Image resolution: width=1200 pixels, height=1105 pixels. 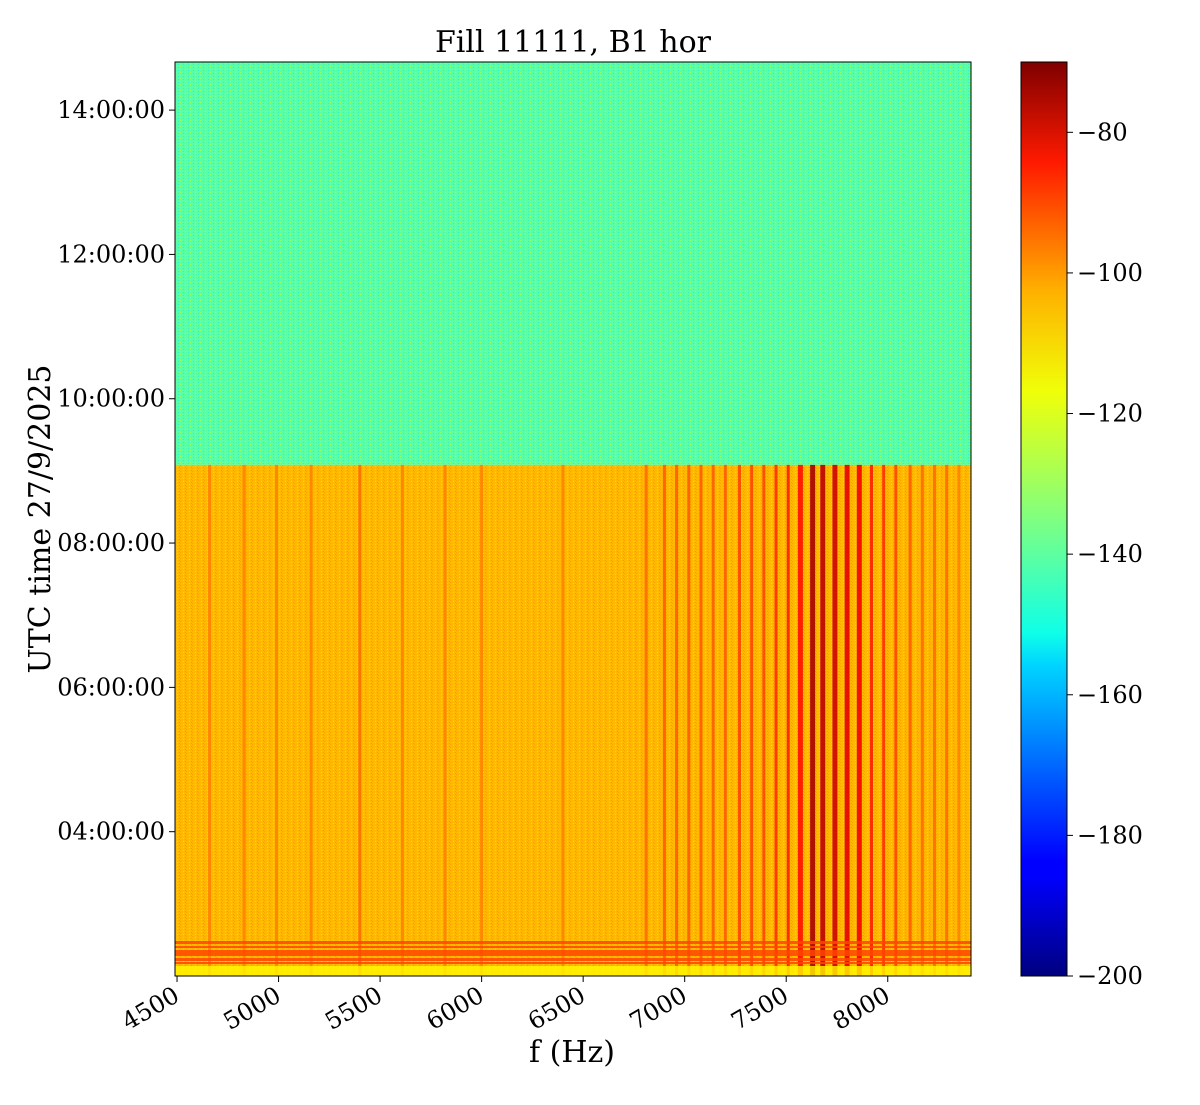 What do you see at coordinates (150, 1008) in the screenshot?
I see `x-tick-label: 4500` at bounding box center [150, 1008].